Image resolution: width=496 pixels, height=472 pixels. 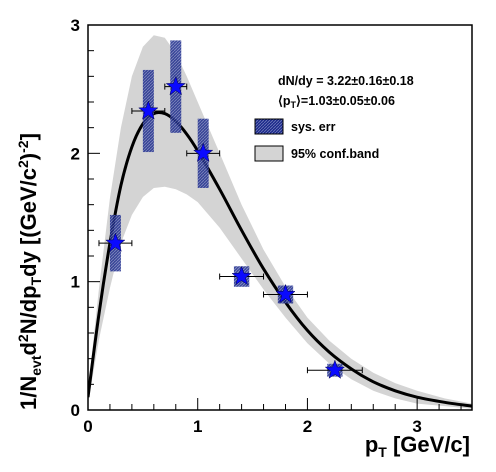 What do you see at coordinates (294, 105) in the screenshot?
I see `meanpt-sub: T` at bounding box center [294, 105].